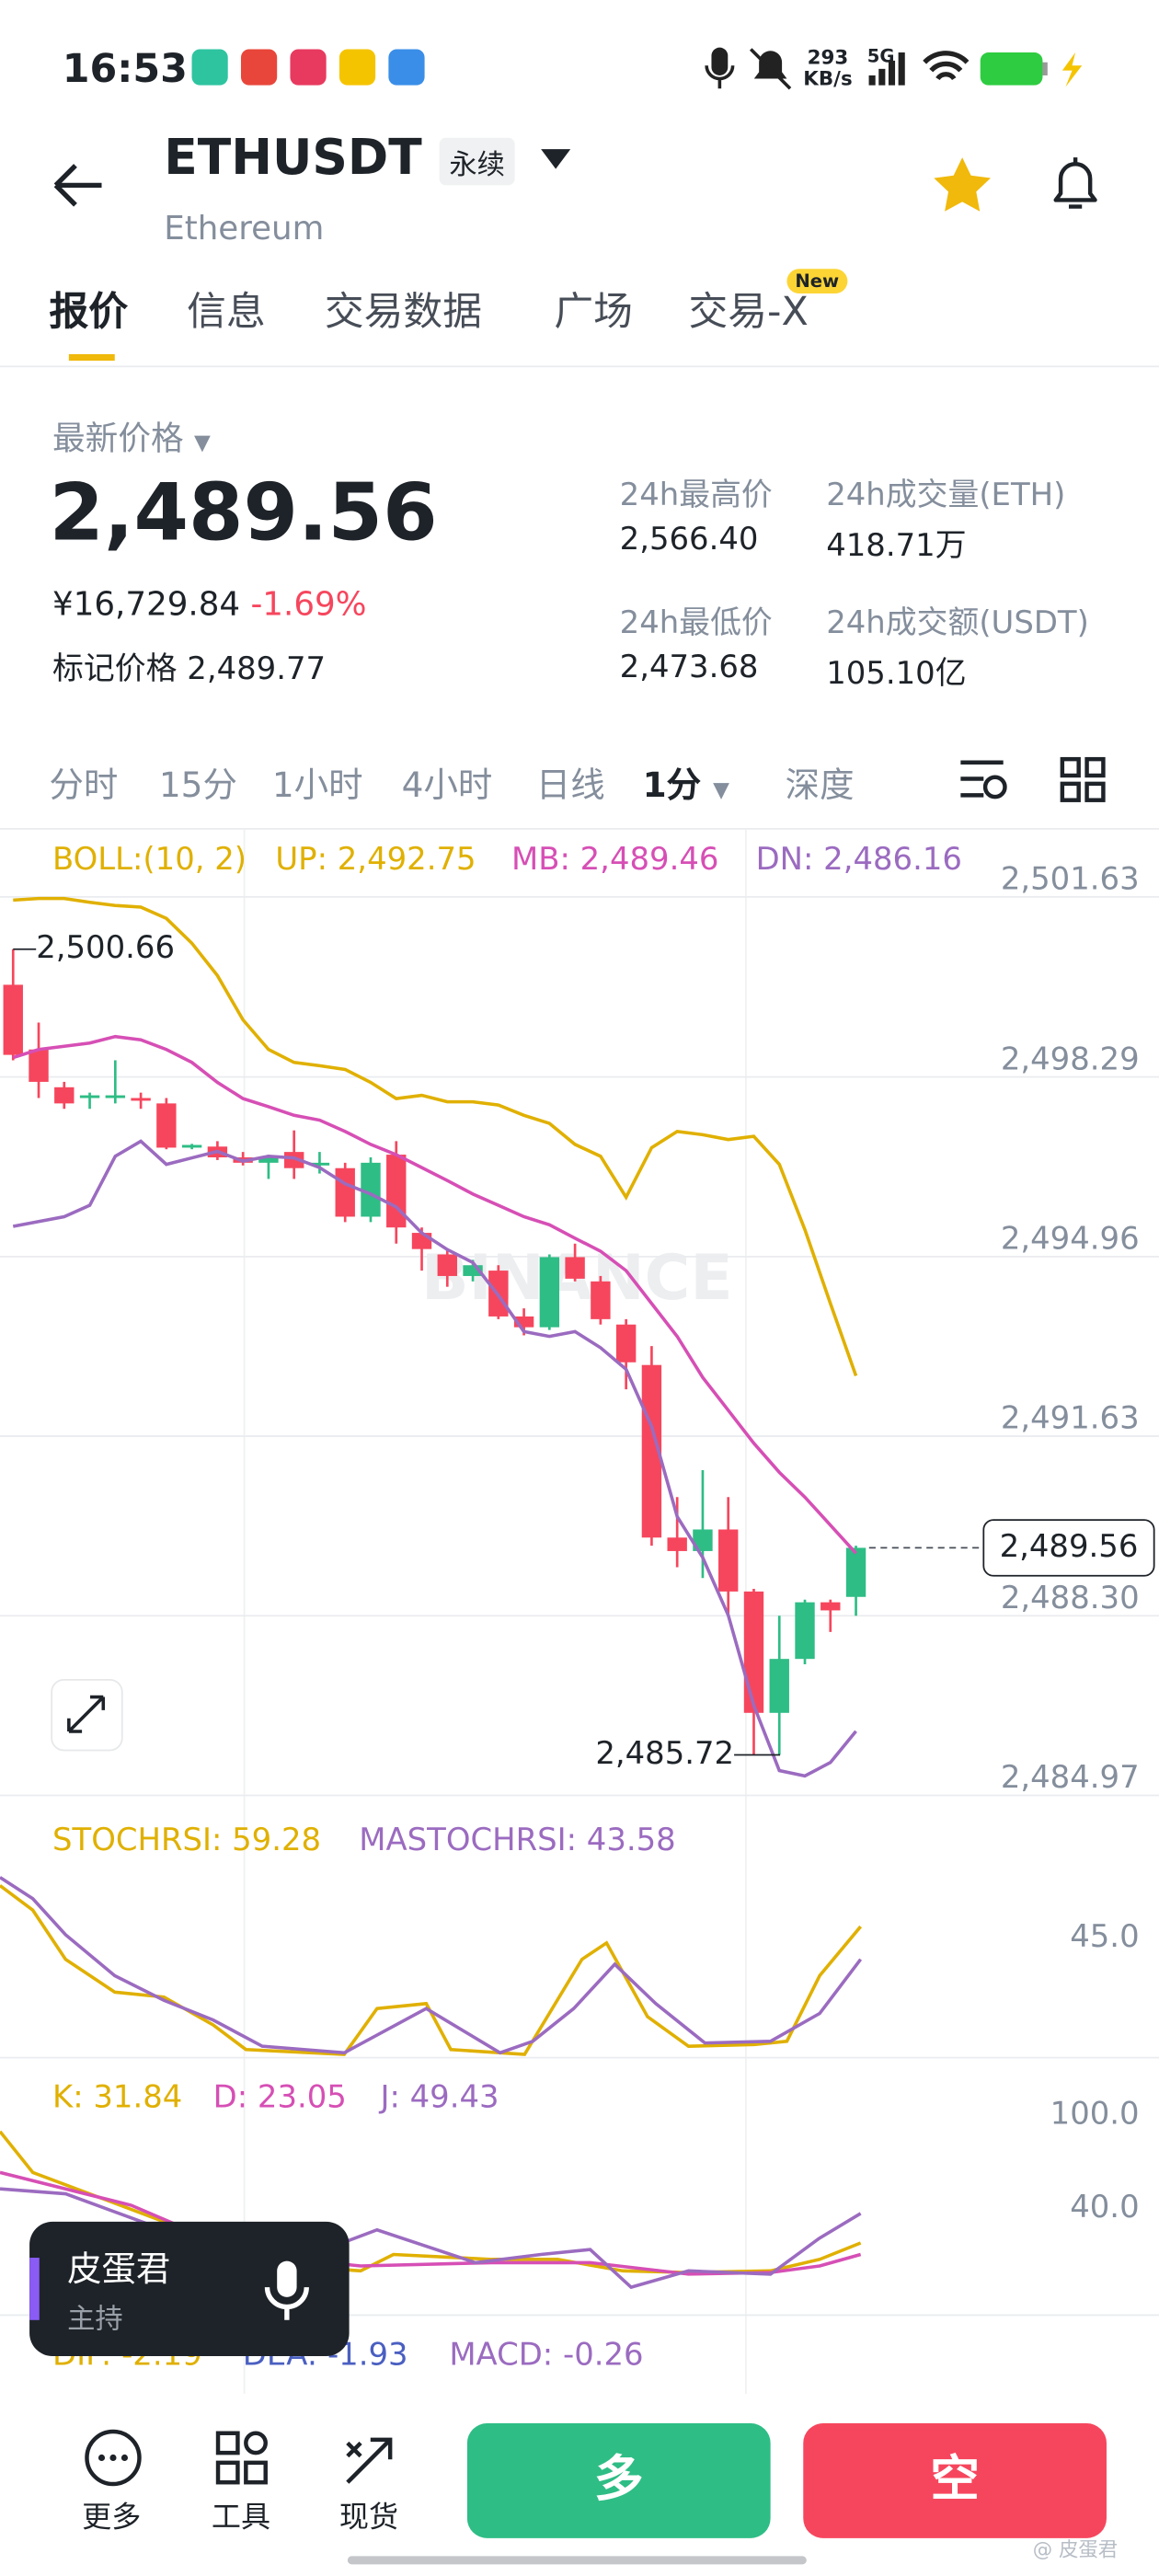 This screenshot has height=2576, width=1159. I want to click on last-price-label: 2,489.56, so click(1069, 1546).